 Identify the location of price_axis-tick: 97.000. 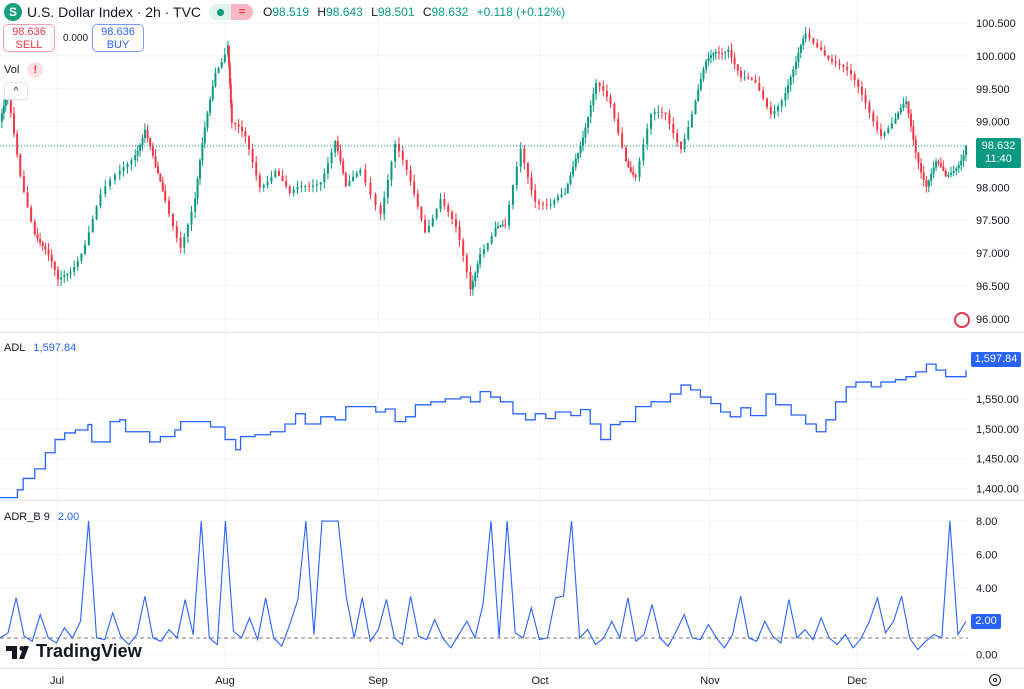
(993, 254).